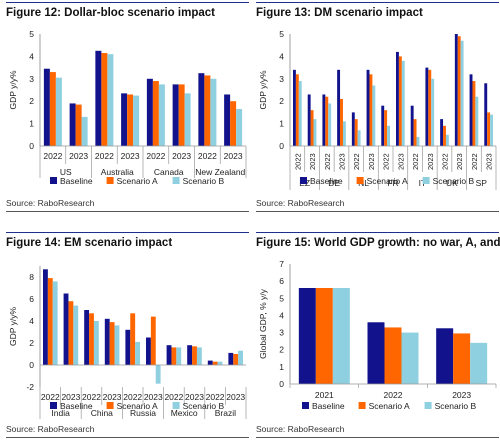  What do you see at coordinates (127, 12) in the screenshot?
I see `figure-title: Figure 12: Dollar-bloc scenario impact` at bounding box center [127, 12].